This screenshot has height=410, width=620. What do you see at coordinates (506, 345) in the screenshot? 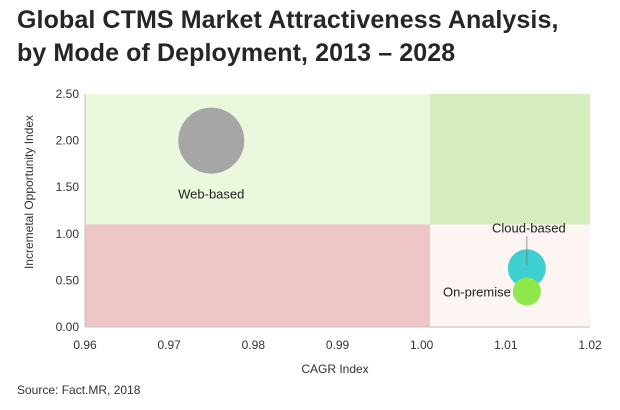
I see `x-tick-label: 1.01` at bounding box center [506, 345].